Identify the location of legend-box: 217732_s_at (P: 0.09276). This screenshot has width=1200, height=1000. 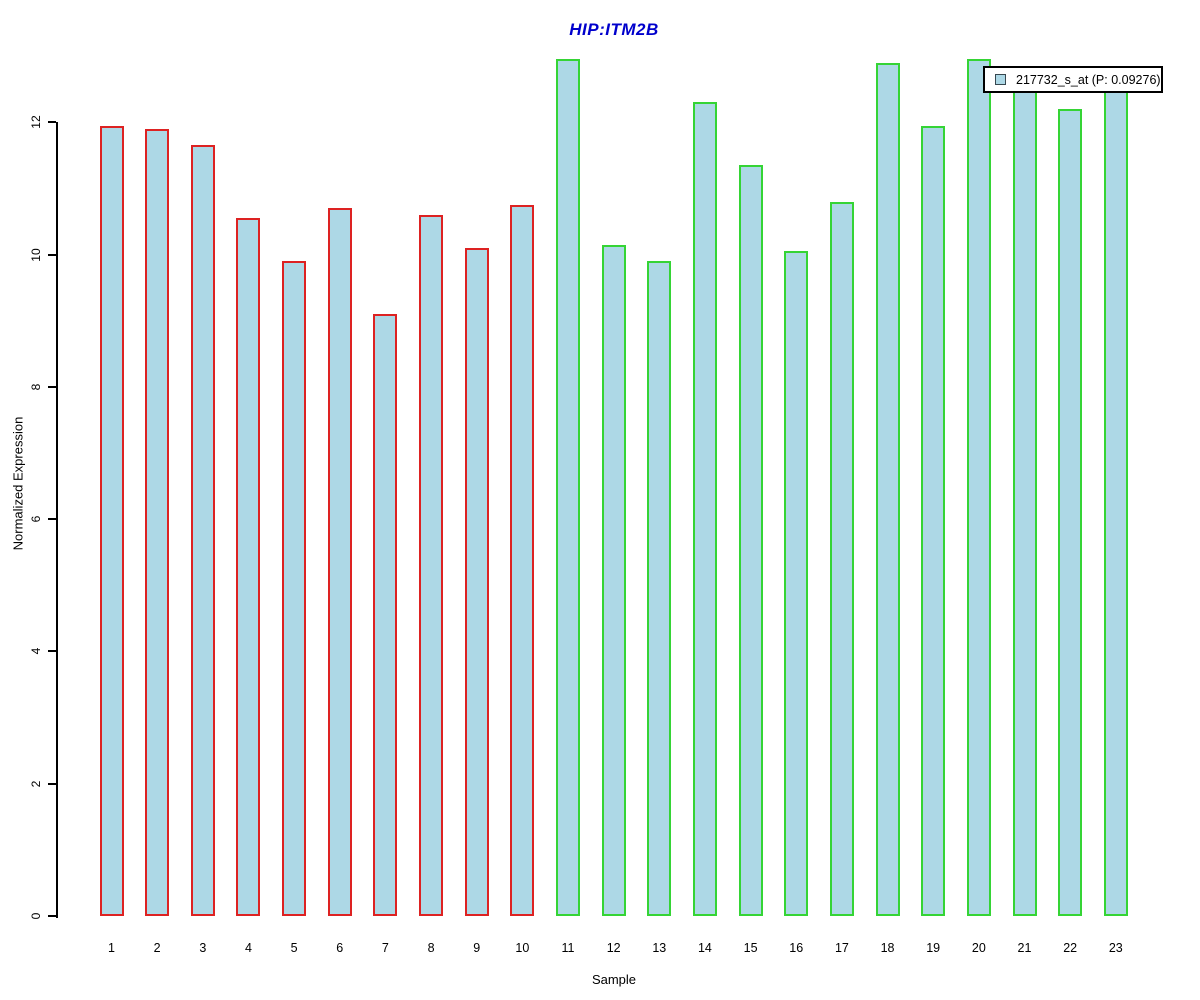
(1073, 79).